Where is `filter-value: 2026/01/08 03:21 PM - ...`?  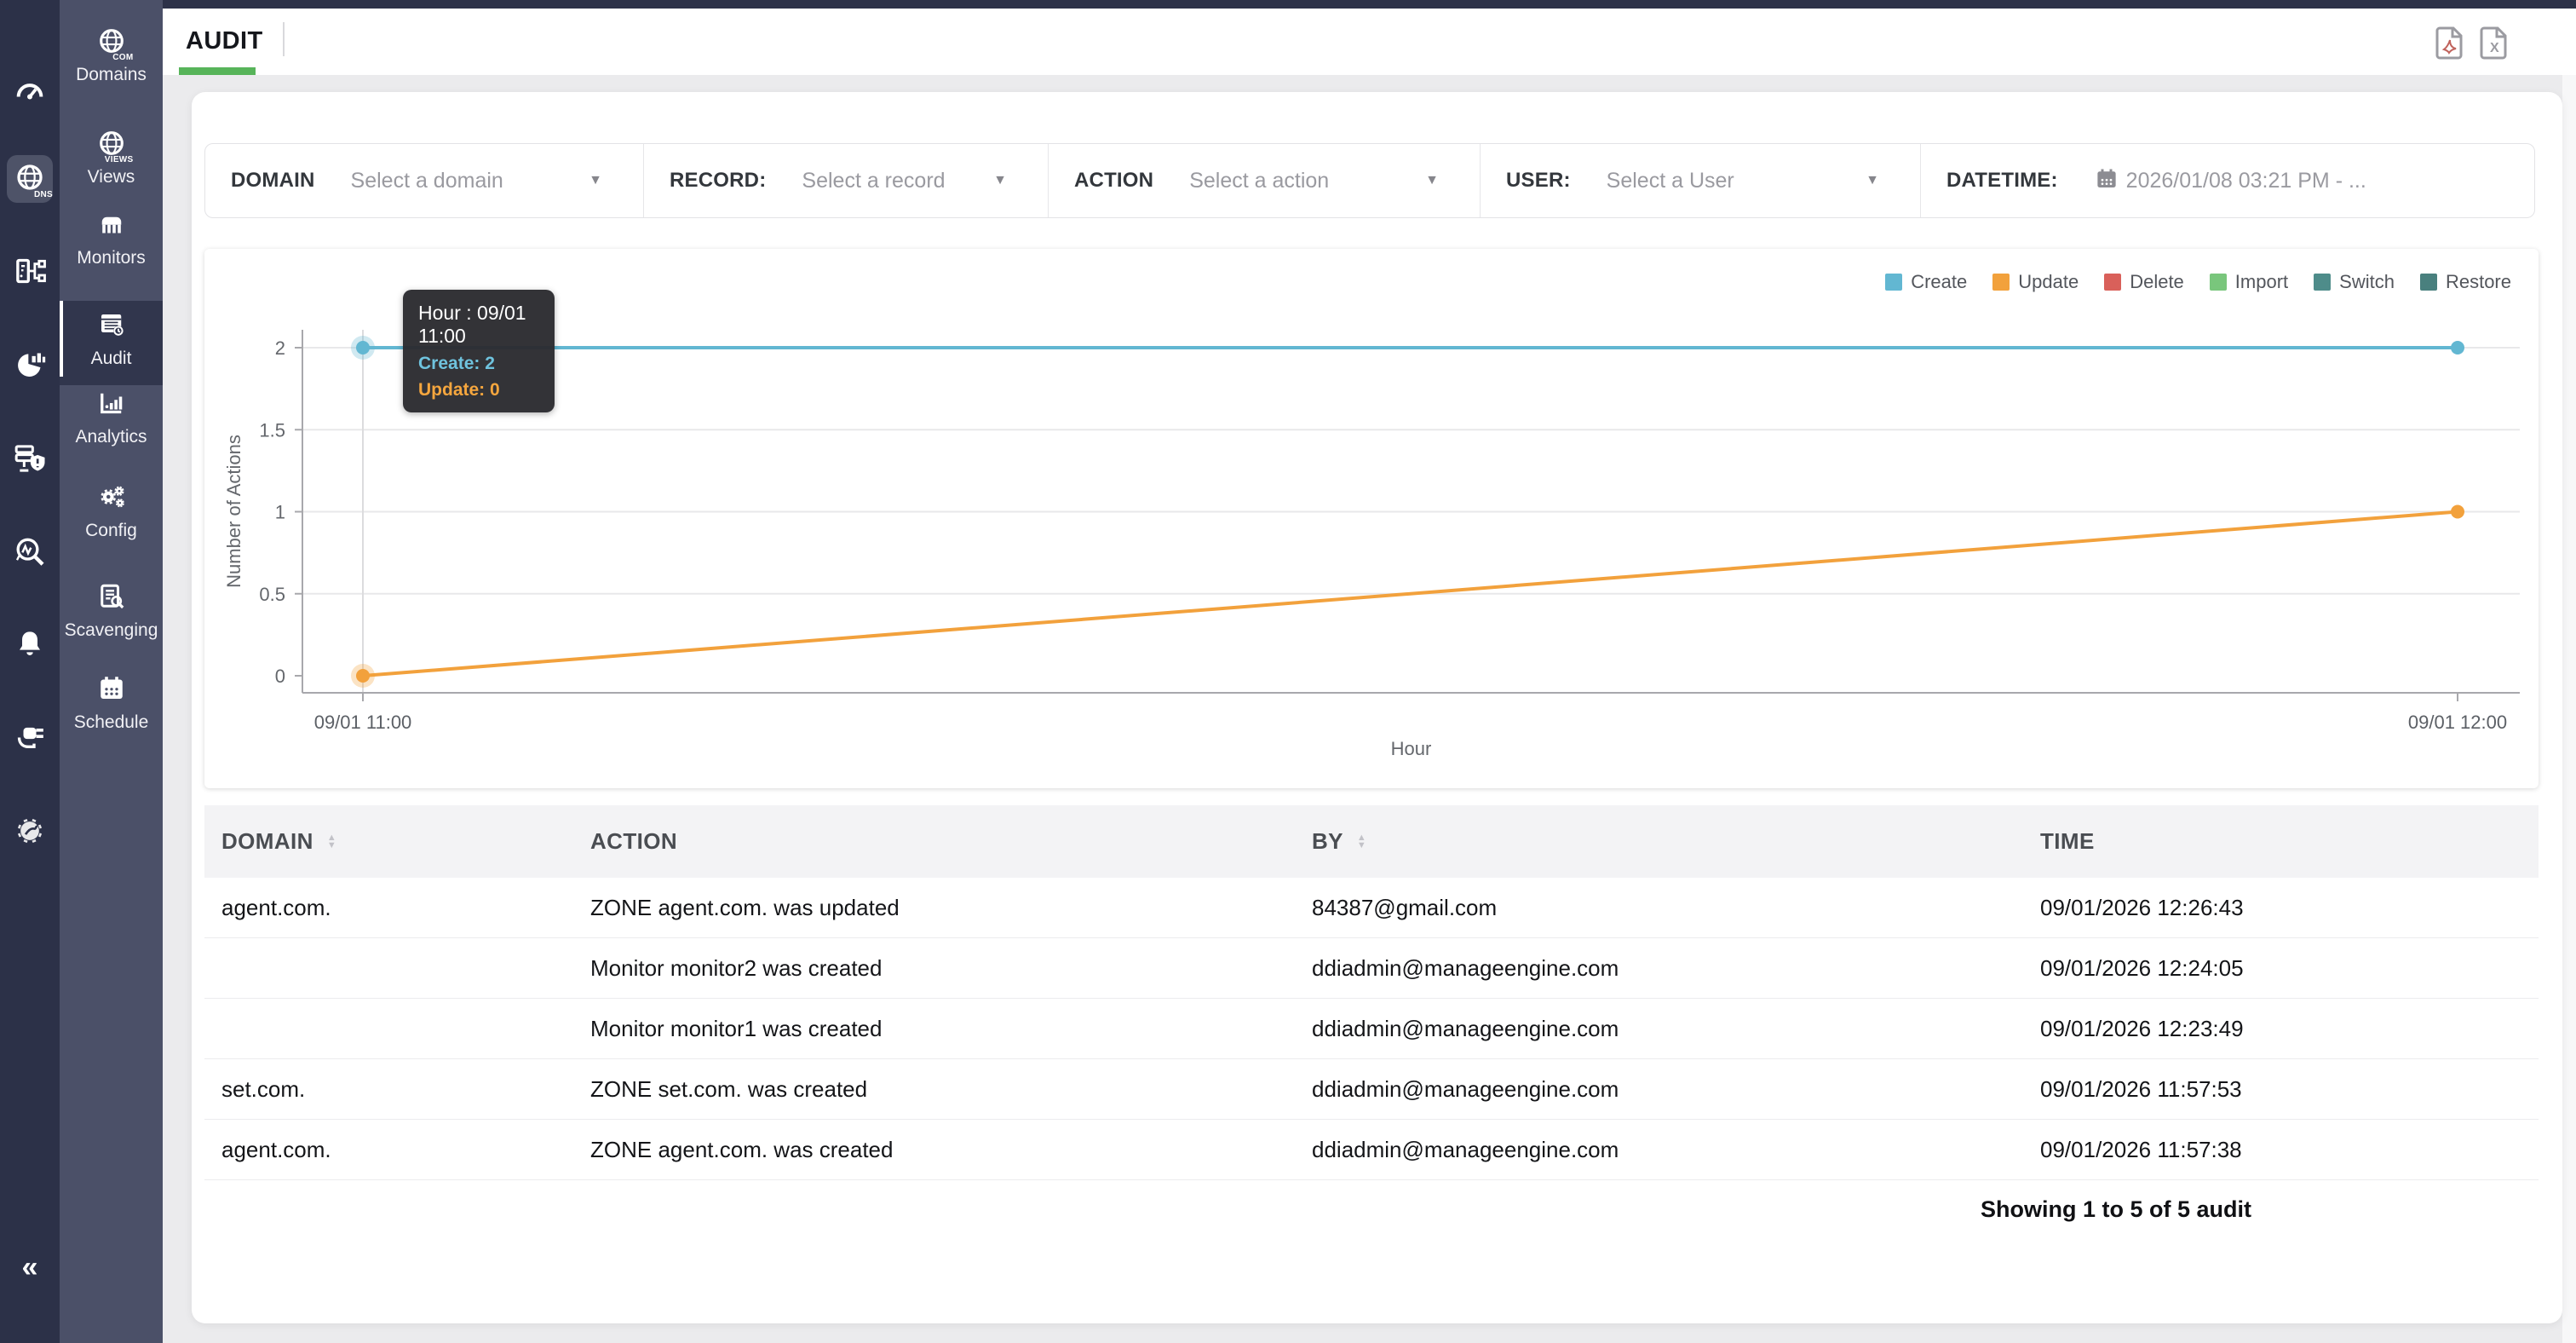 filter-value: 2026/01/08 03:21 PM - ... is located at coordinates (2245, 180).